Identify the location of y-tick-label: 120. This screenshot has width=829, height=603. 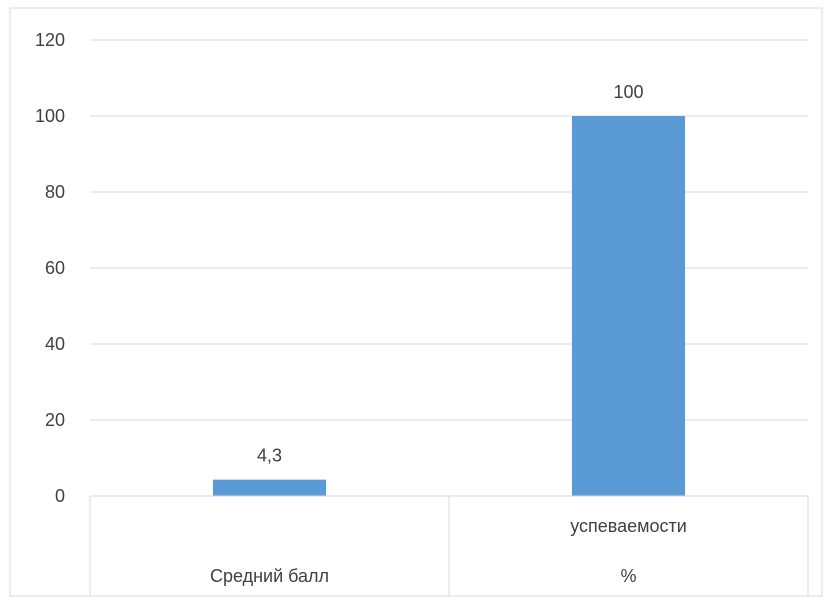
(50, 40).